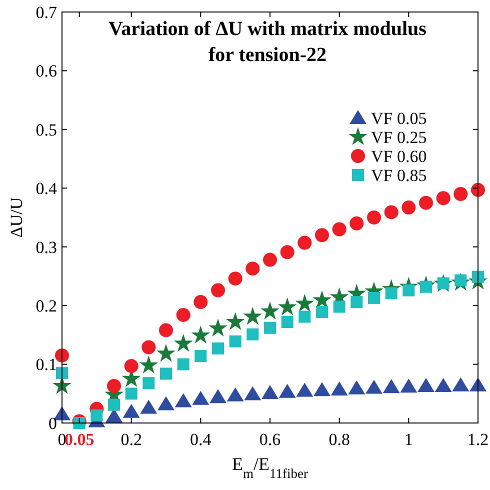  Describe the element at coordinates (16, 217) in the screenshot. I see `y-axis-title: ΔU/U` at that location.